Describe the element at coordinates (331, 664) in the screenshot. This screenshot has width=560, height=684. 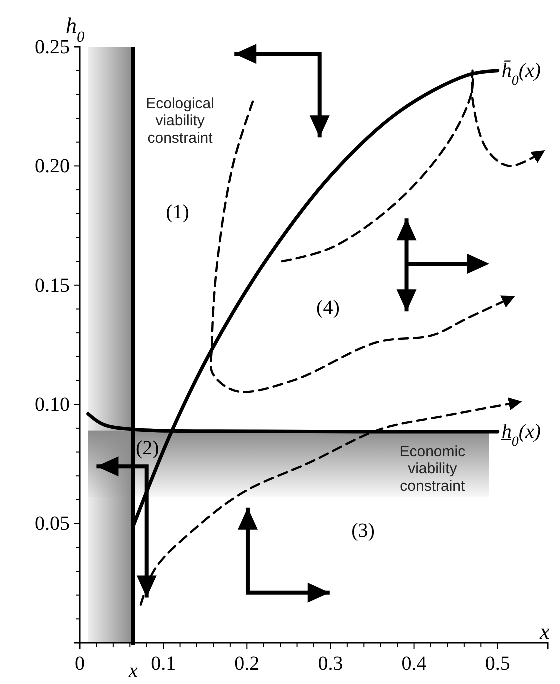
I see `x-tick-label: 0.3` at that location.